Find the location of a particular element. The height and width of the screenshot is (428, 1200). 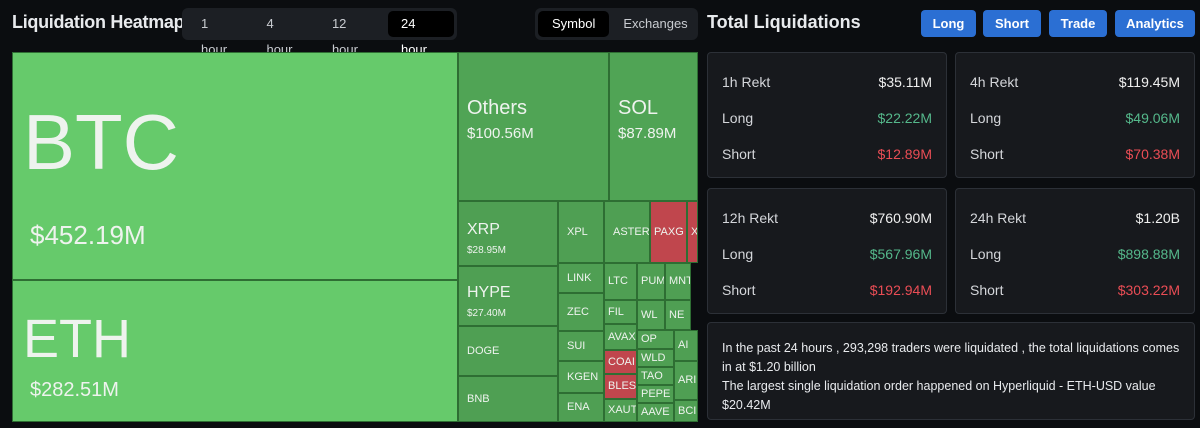

analytics-button: Analytics is located at coordinates (1155, 23).